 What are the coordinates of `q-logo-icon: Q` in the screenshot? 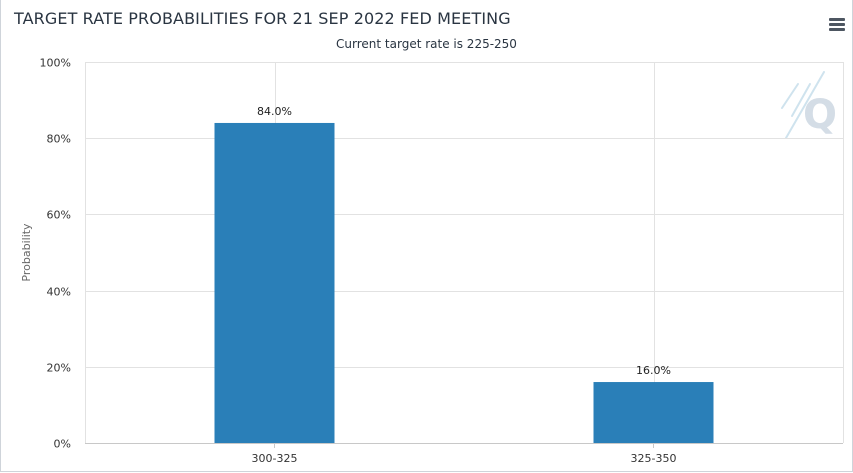 It's located at (810, 107).